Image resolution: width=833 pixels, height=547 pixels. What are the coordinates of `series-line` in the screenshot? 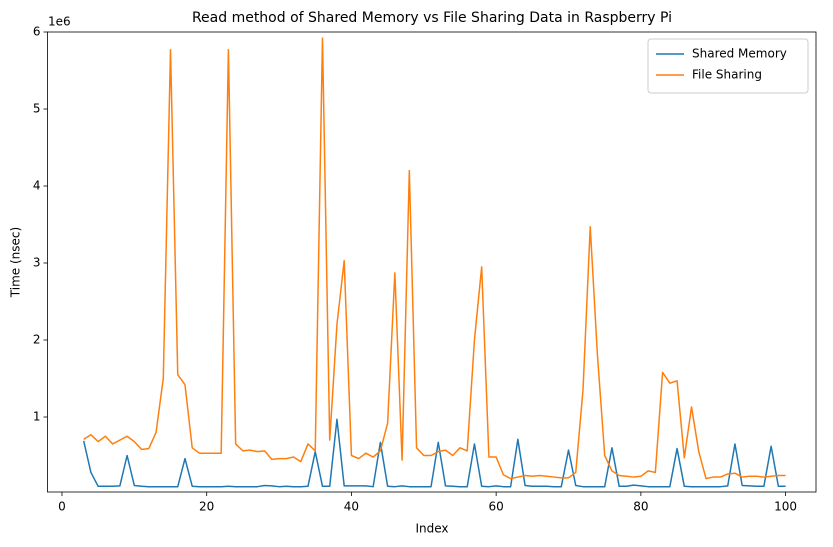 It's located at (434, 453).